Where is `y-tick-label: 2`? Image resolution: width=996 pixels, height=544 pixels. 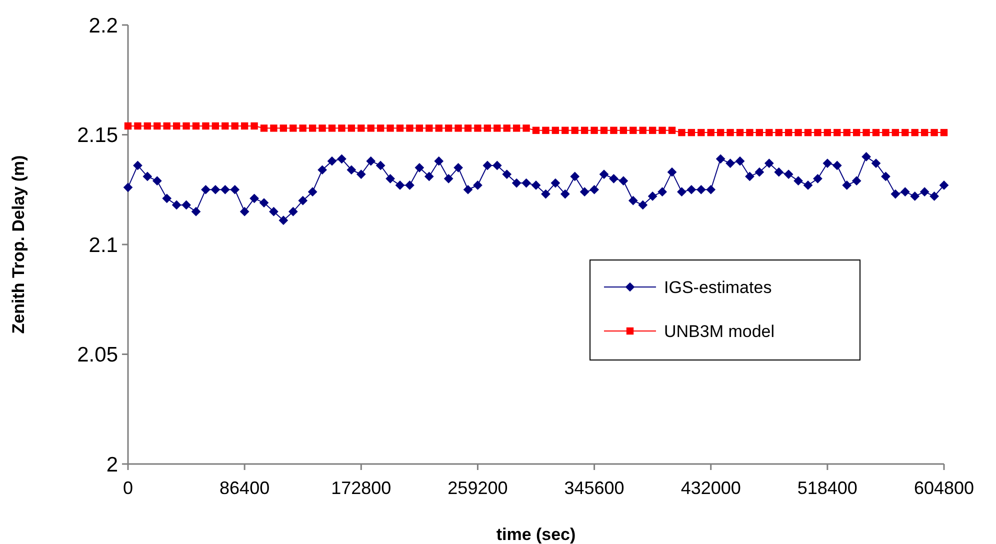
y-tick-label: 2 is located at coordinates (112, 464).